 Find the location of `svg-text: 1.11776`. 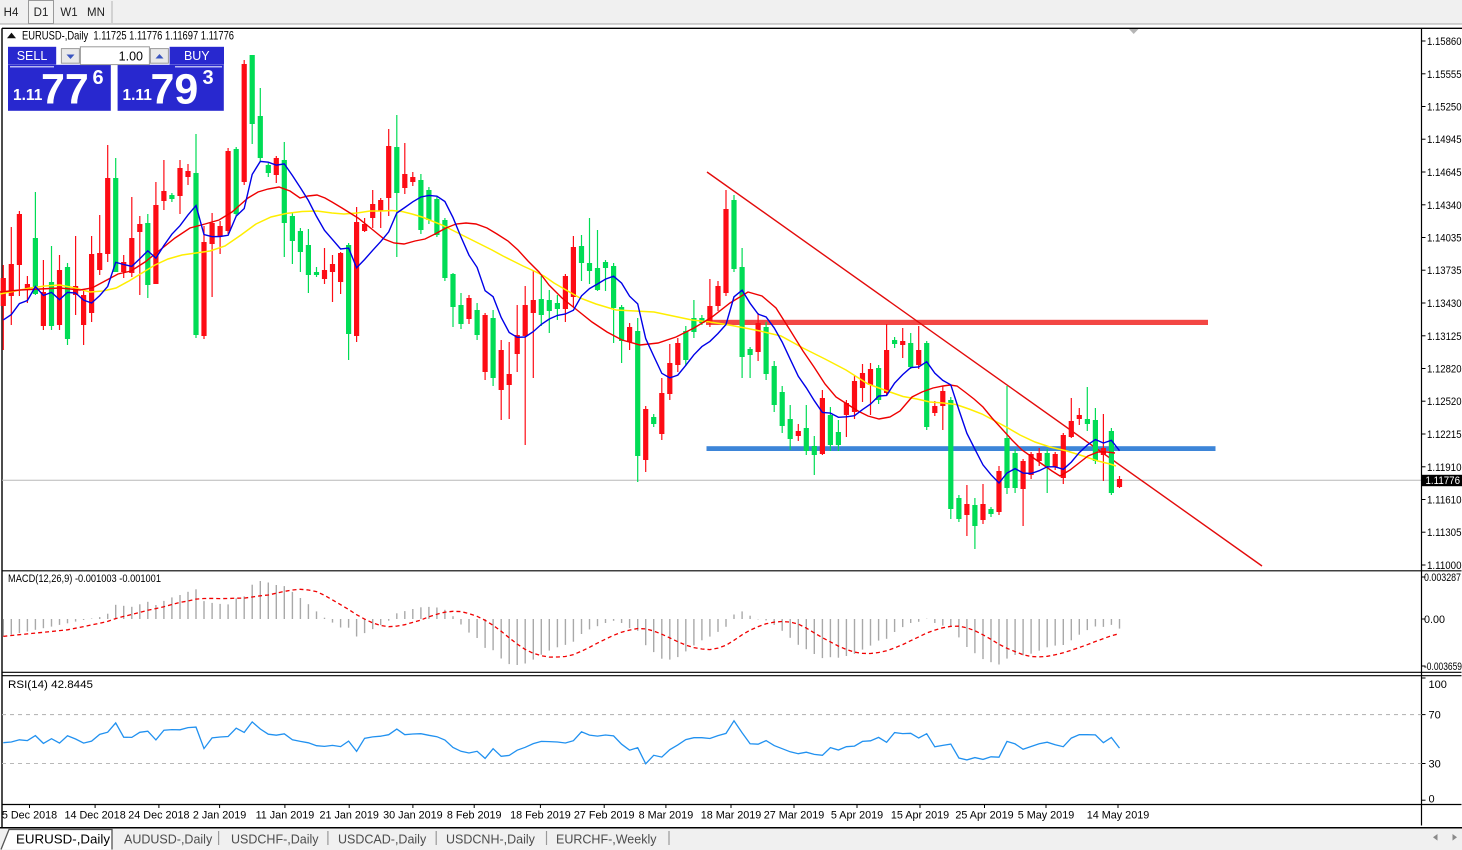

svg-text: 1.11776 is located at coordinates (1443, 481).